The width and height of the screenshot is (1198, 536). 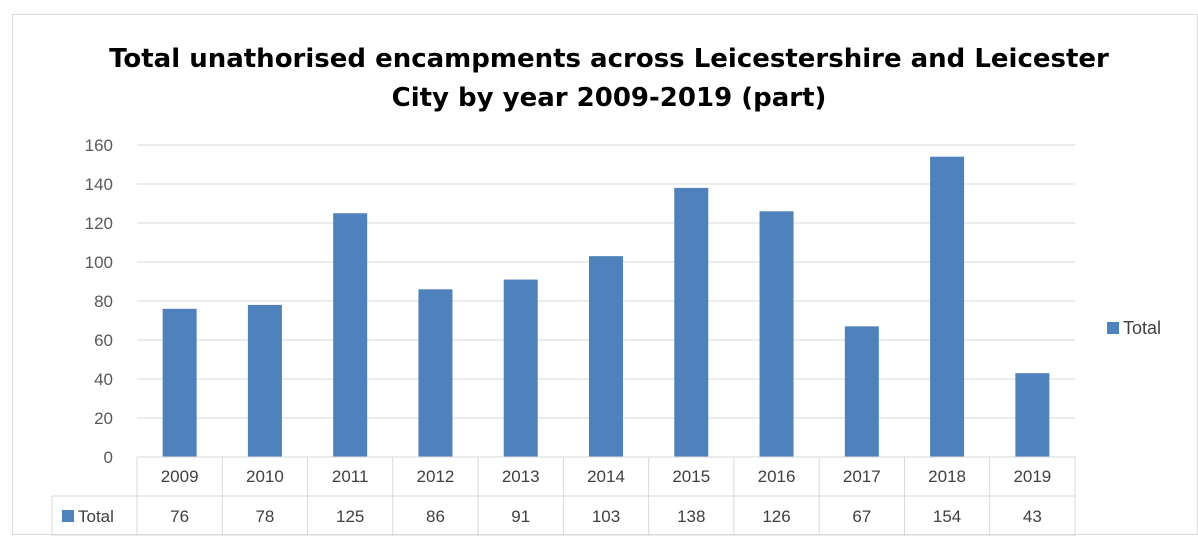 I want to click on table-value: 91, so click(x=520, y=516).